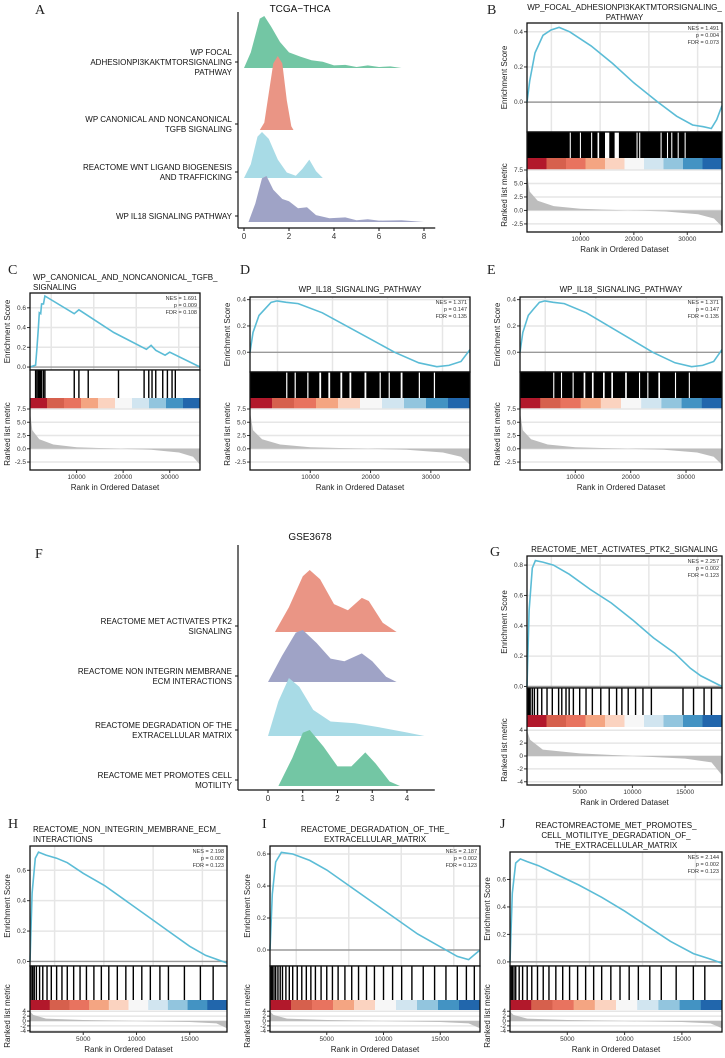 Image resolution: width=725 pixels, height=1058 pixels. What do you see at coordinates (158, 119) in the screenshot?
I see `category-label: WP CANONICAL AND NONCANONICAL` at bounding box center [158, 119].